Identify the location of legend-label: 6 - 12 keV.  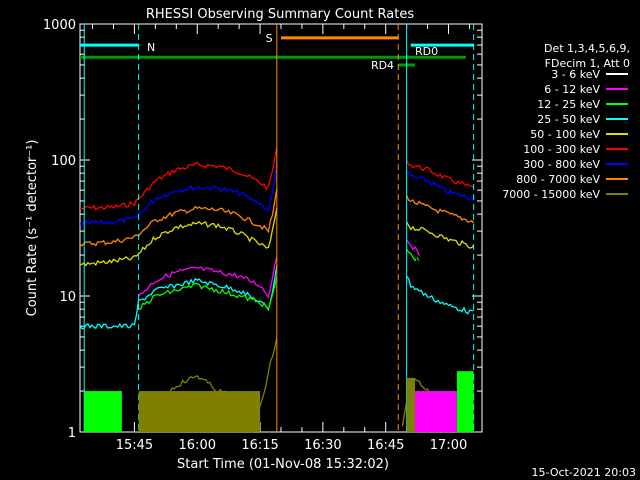
(572, 89).